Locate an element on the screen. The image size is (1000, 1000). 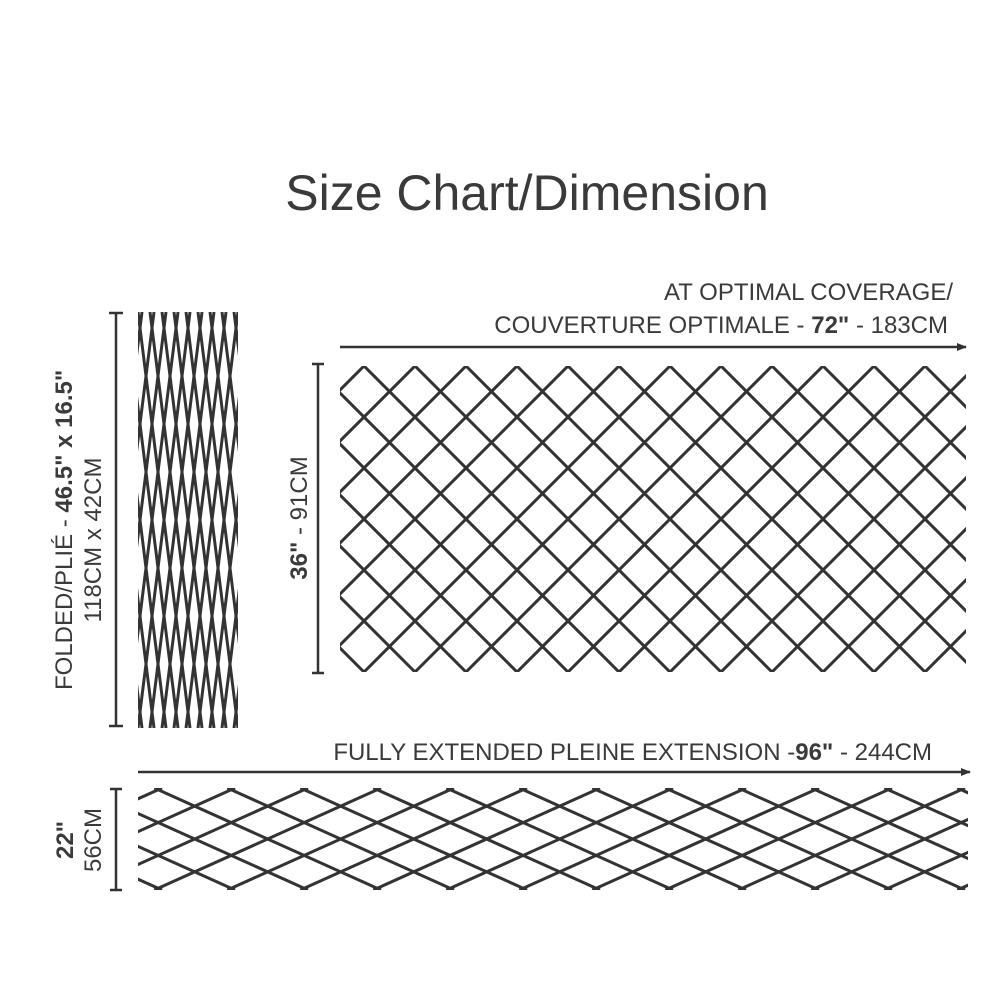
extended-height-metric: 56CM is located at coordinates (93, 840).